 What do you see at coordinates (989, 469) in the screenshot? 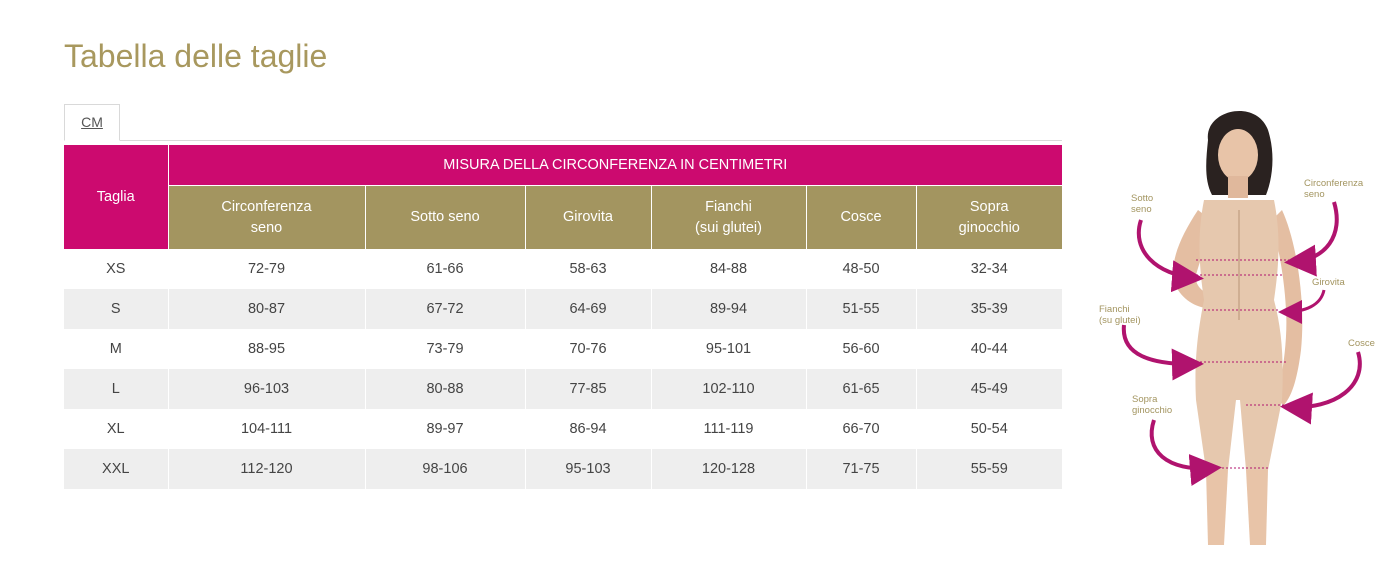
I see `measurement-cell: 55-59` at bounding box center [989, 469].